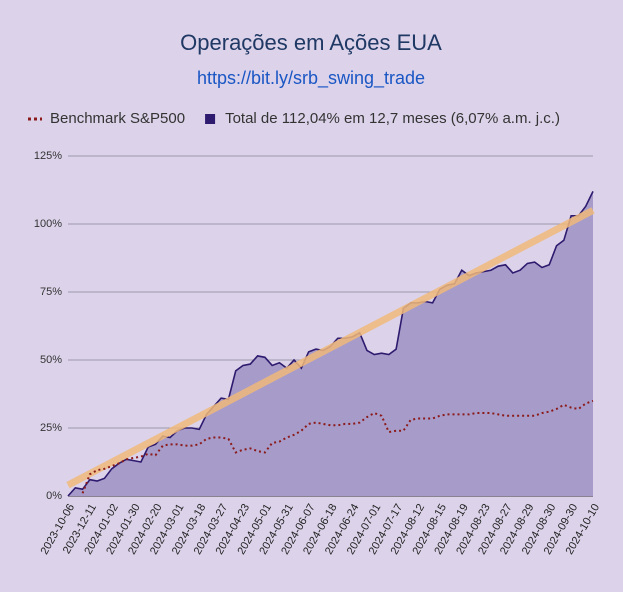 This screenshot has height=592, width=623. I want to click on series-line, so click(337, 446).